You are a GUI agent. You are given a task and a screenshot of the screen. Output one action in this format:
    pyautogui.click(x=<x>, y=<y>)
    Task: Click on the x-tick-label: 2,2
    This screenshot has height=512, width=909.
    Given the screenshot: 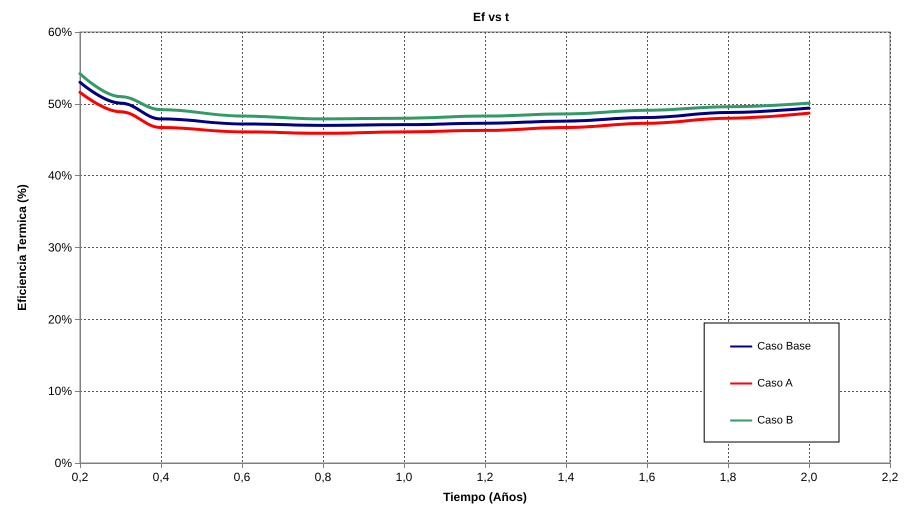 What is the action you would take?
    pyautogui.click(x=890, y=477)
    